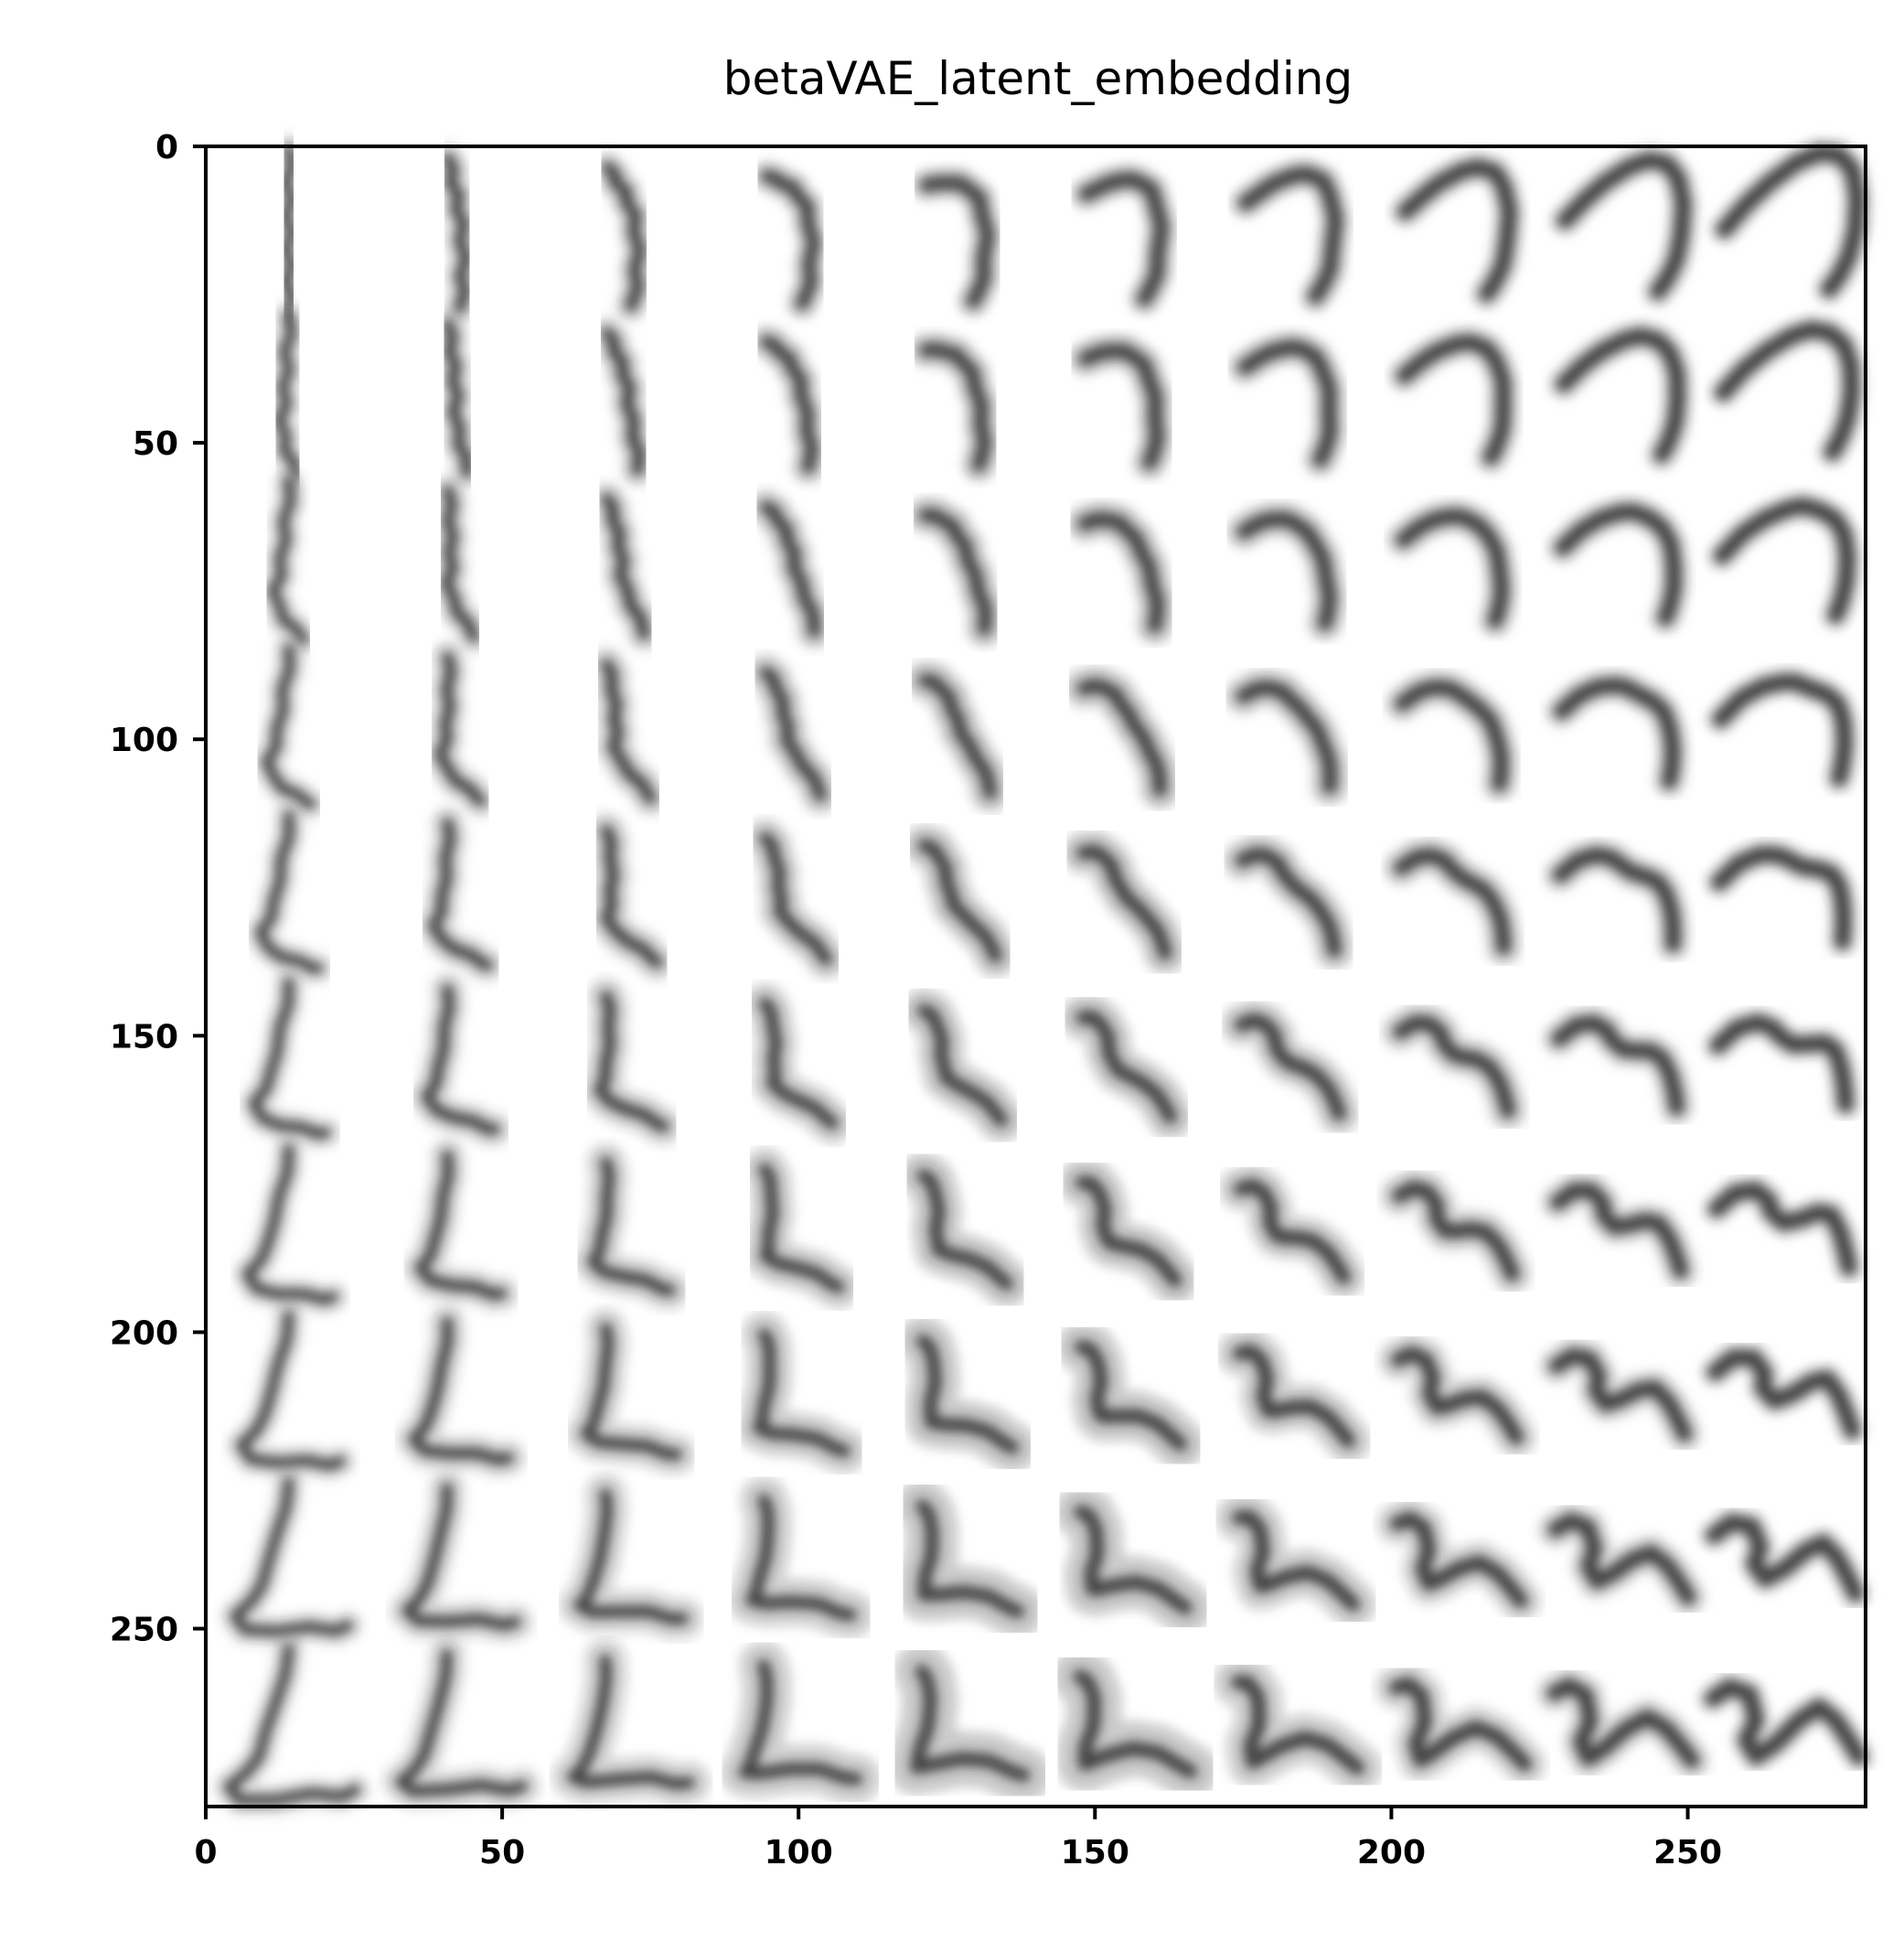  I want to click on y-tick-label-3: 150, so click(144, 1037).